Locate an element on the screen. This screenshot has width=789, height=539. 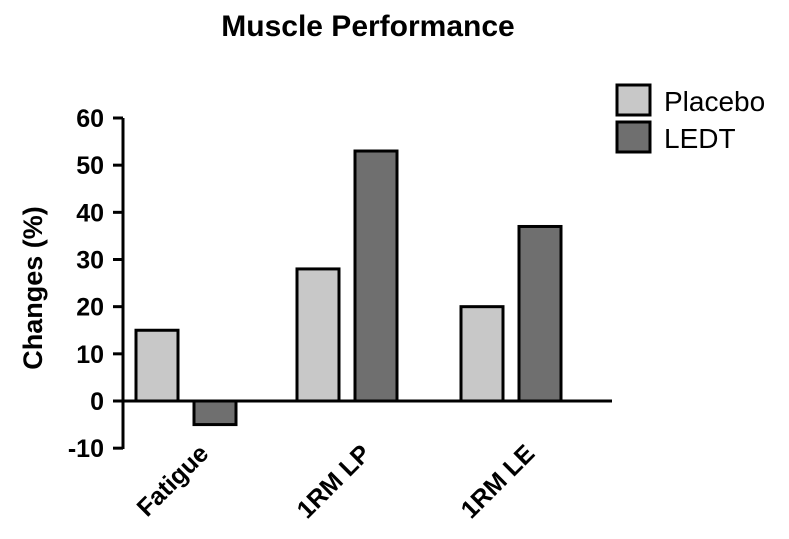
chart-title: Muscle Performance is located at coordinates (367, 26).